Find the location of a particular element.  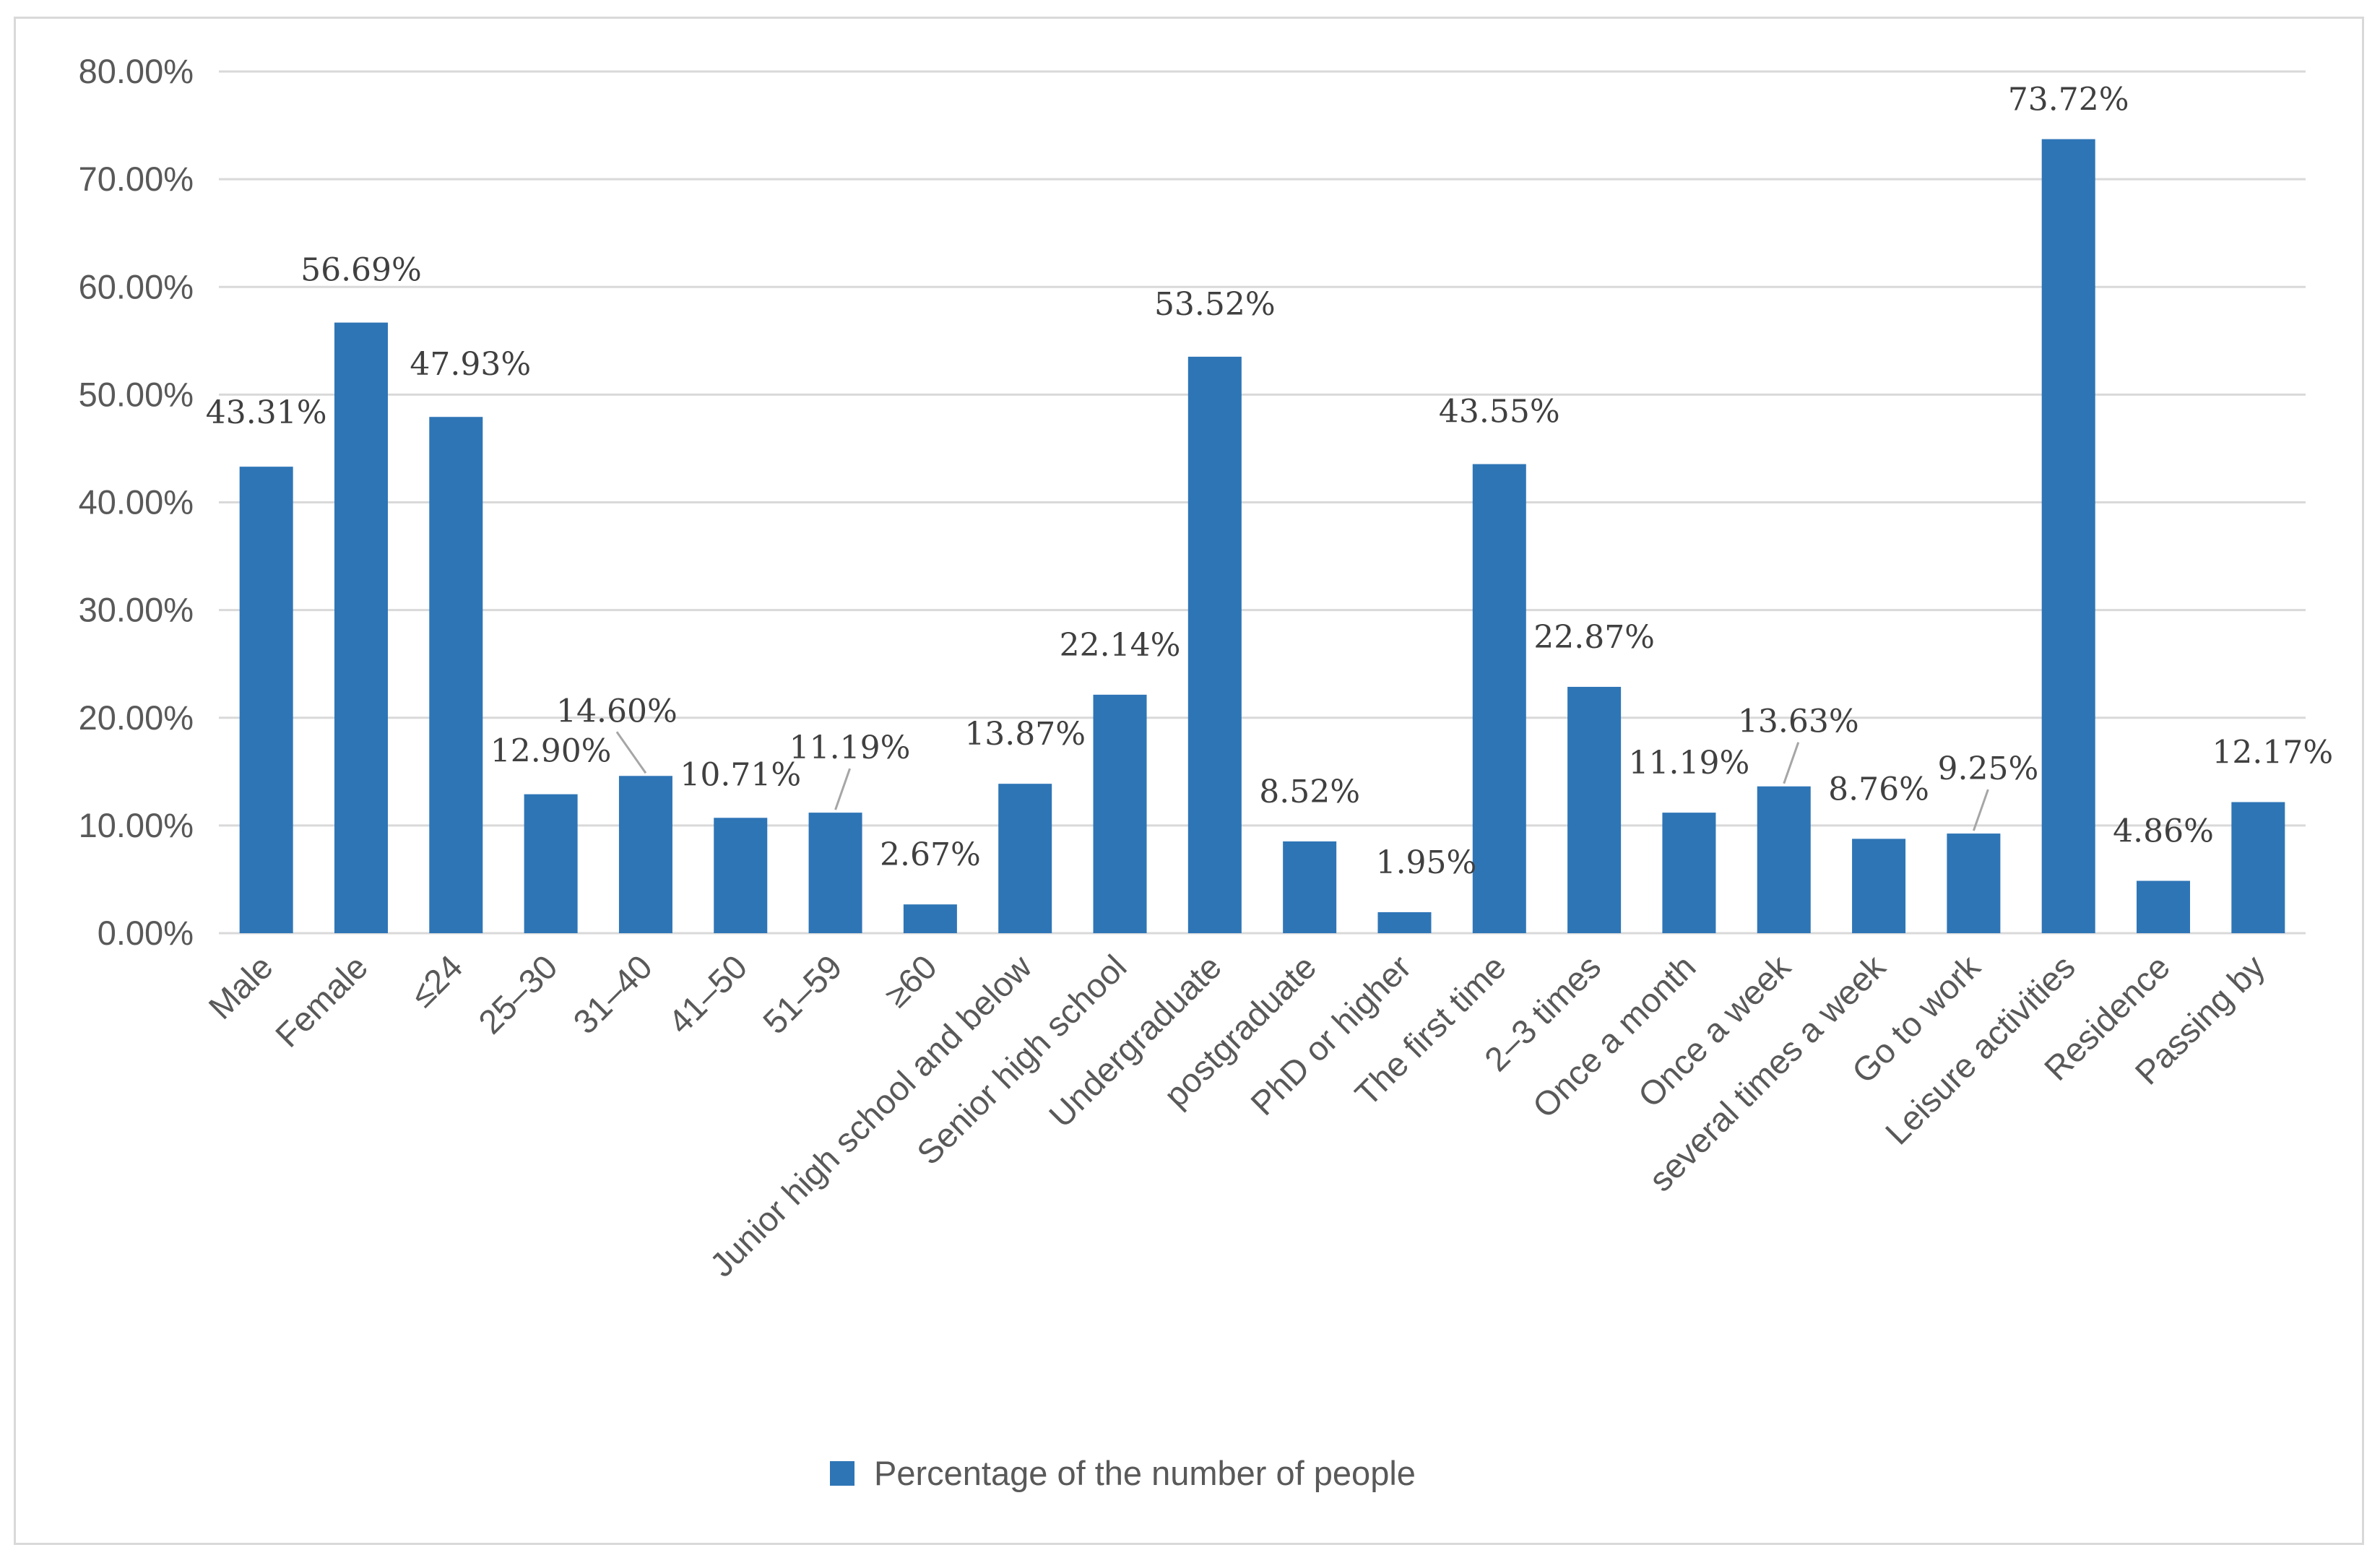

data-label: 22.87% is located at coordinates (1594, 637).